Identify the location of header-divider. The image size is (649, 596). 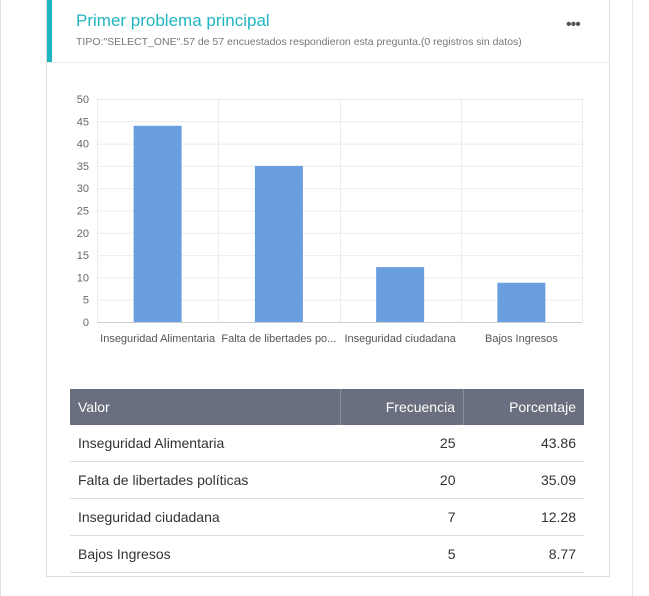
(328, 62).